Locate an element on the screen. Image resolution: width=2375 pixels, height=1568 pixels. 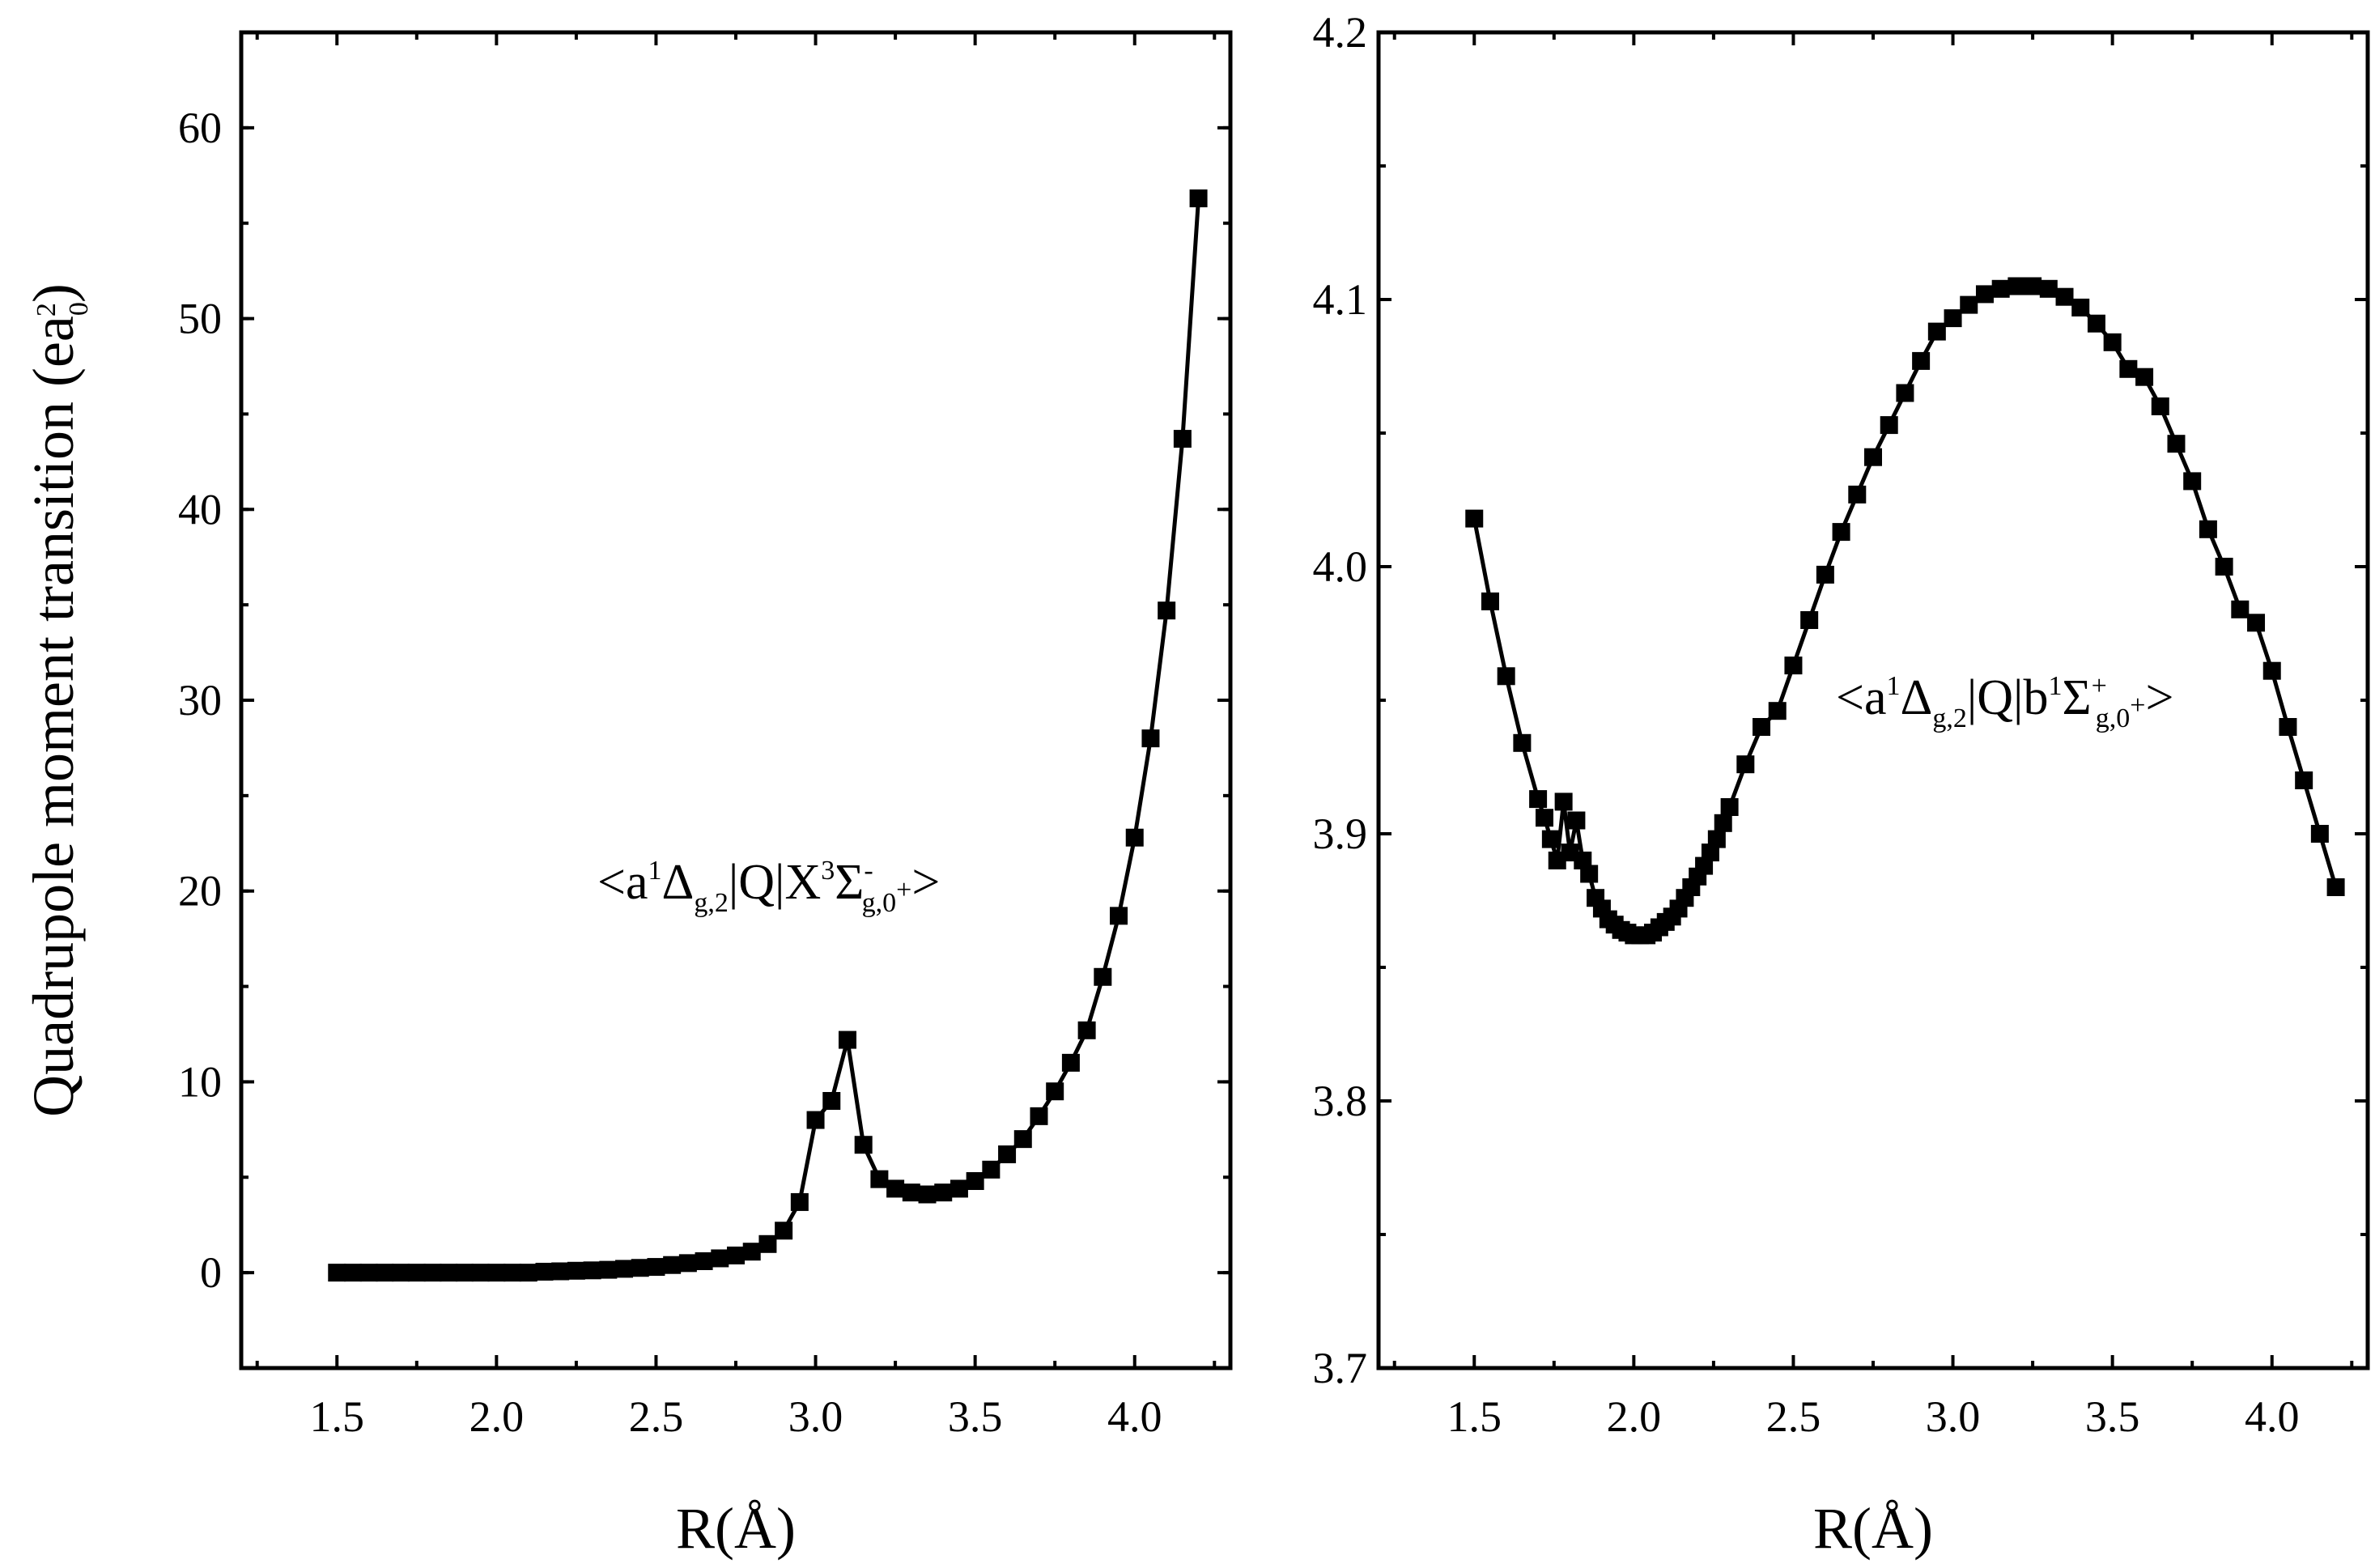
left-x-tick-label: 2.5 is located at coordinates (656, 1416).